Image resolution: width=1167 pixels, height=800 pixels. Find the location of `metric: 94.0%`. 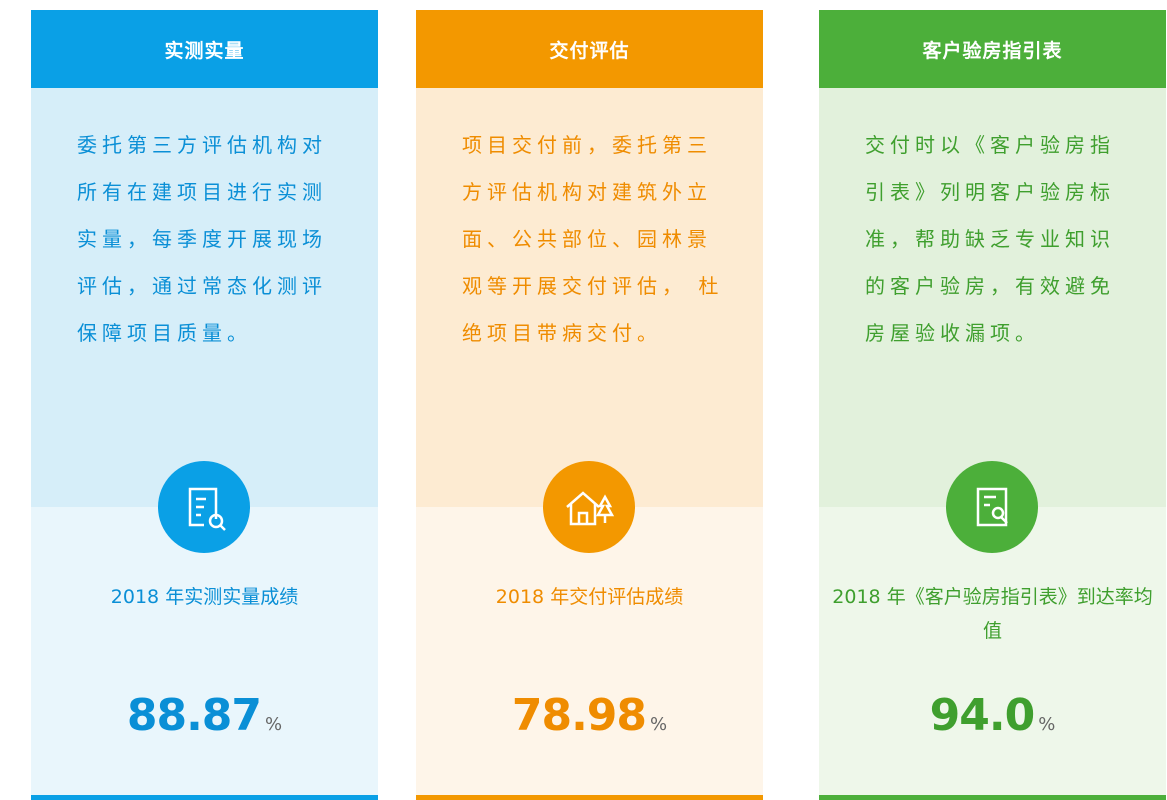

metric: 94.0% is located at coordinates (992, 715).